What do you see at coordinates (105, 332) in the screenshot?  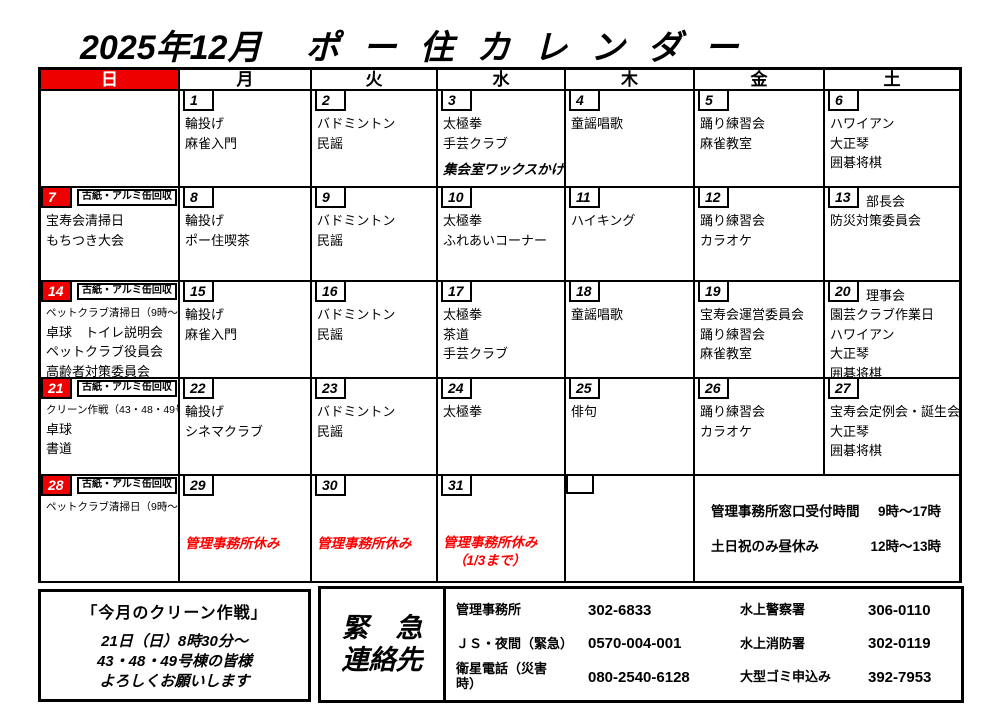 I see `event-item: 卓球 トイレ説明会` at bounding box center [105, 332].